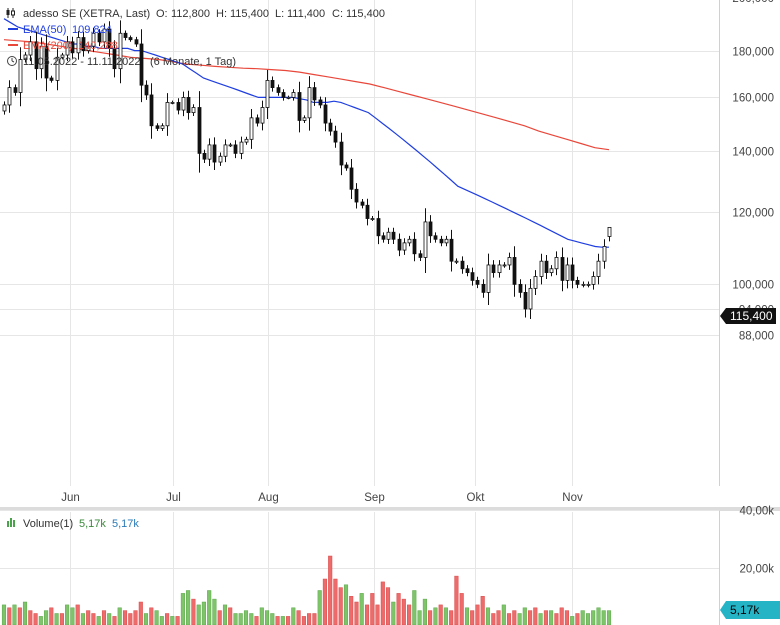 The height and width of the screenshot is (625, 780). Describe the element at coordinates (745, 610) in the screenshot. I see `last-volume-tag-label: 5,17k` at that location.